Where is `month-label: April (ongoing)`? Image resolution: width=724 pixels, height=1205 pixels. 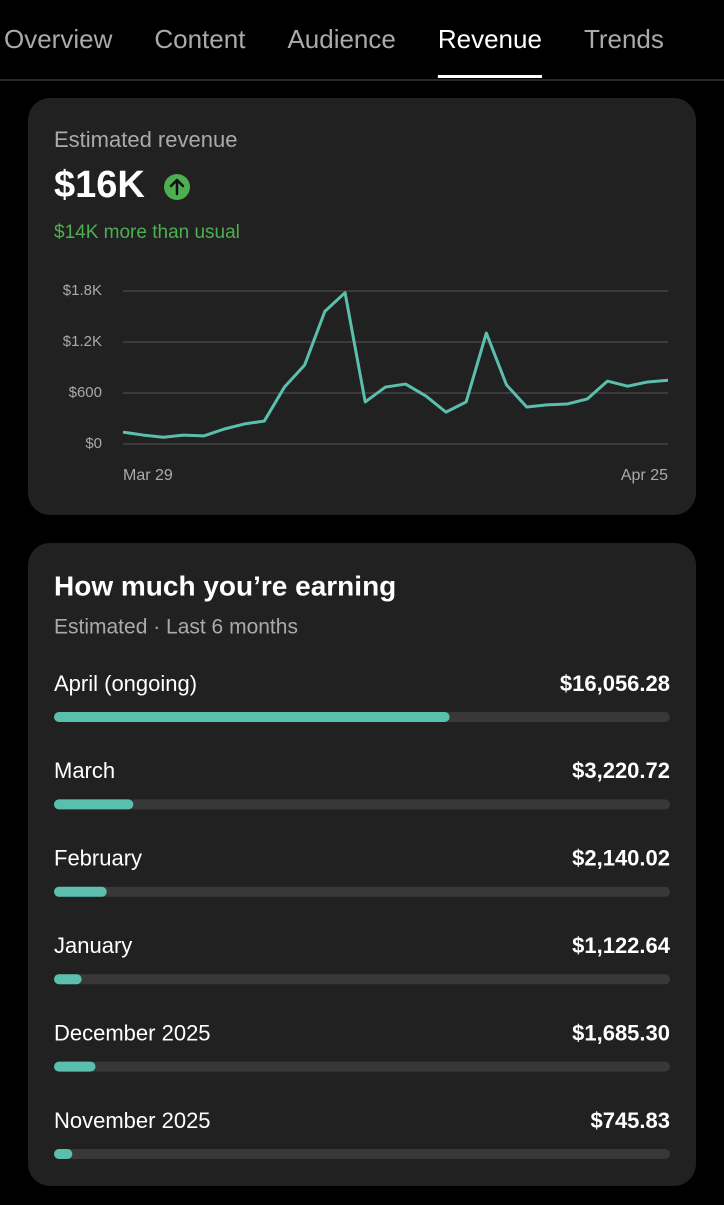
month-label: April (ongoing) is located at coordinates (125, 683).